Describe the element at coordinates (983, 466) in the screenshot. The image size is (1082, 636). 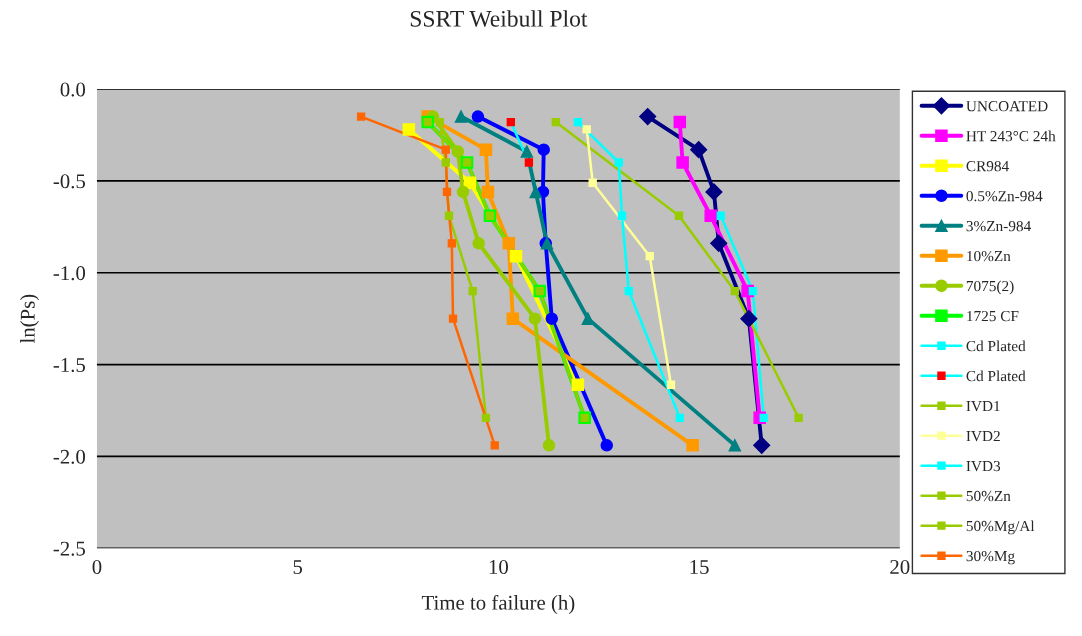
I see `legend-label: IVD3` at that location.